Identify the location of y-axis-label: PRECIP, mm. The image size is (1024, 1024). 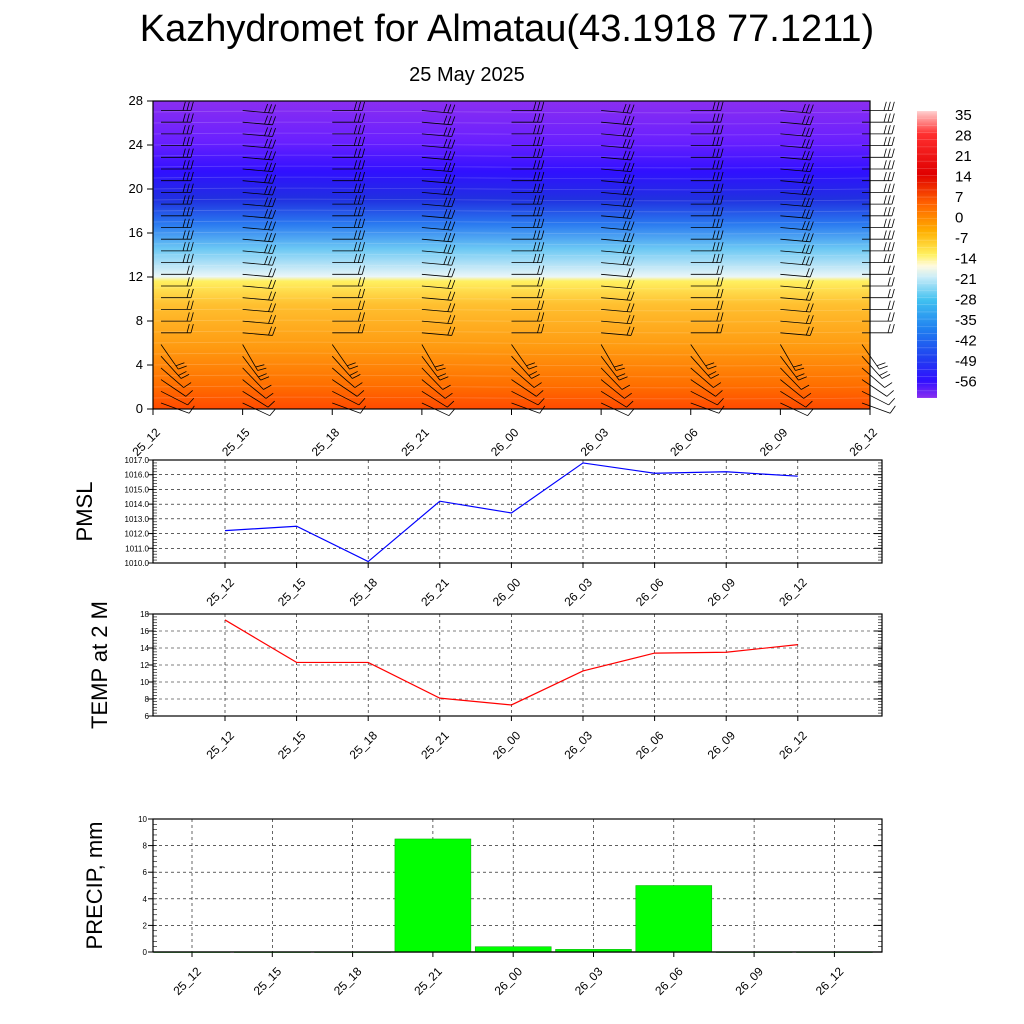
(94, 886).